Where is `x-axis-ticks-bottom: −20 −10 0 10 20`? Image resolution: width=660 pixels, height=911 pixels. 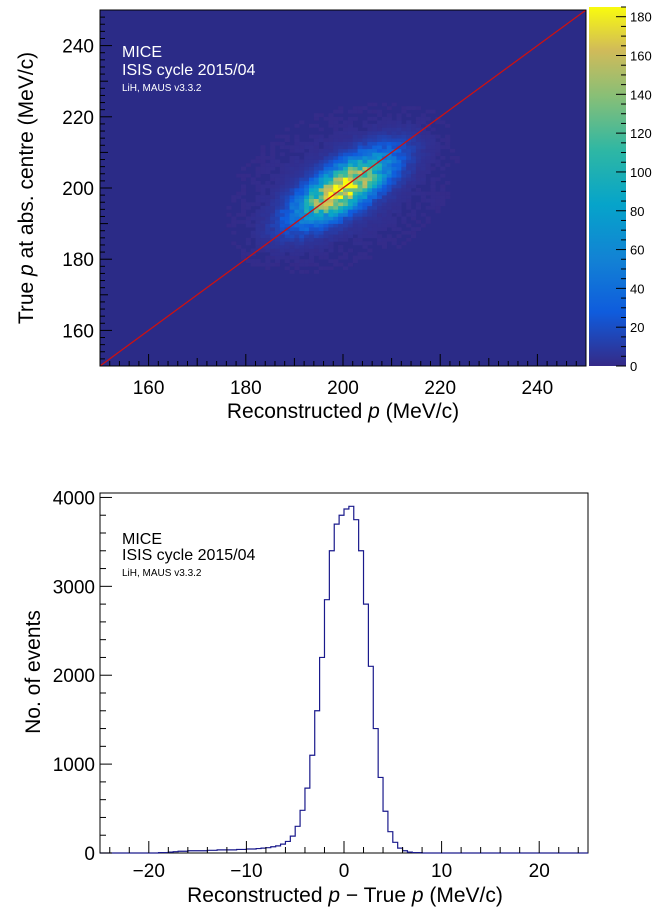
x-axis-ticks-bottom: −20 −10 0 10 20 is located at coordinates (344, 861).